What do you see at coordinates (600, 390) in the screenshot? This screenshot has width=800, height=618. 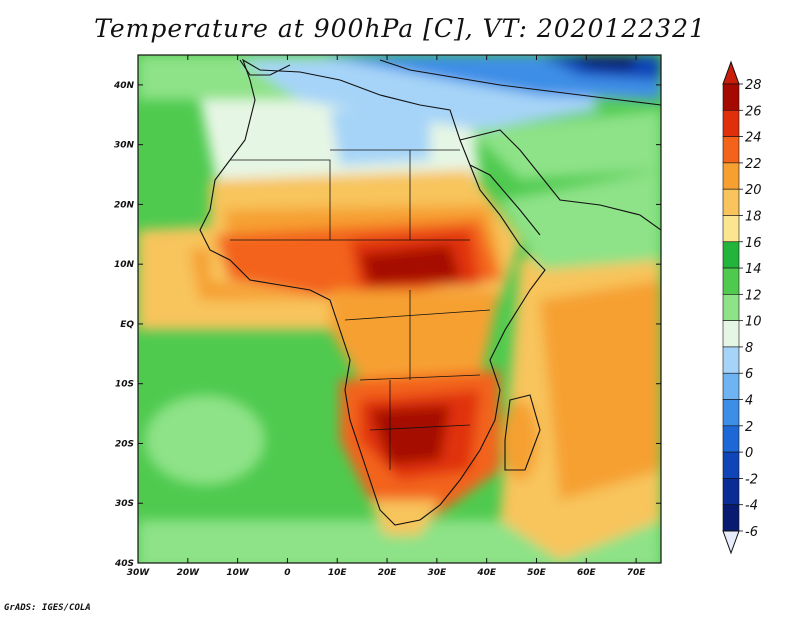 I see `indian-ocean-warmer` at bounding box center [600, 390].